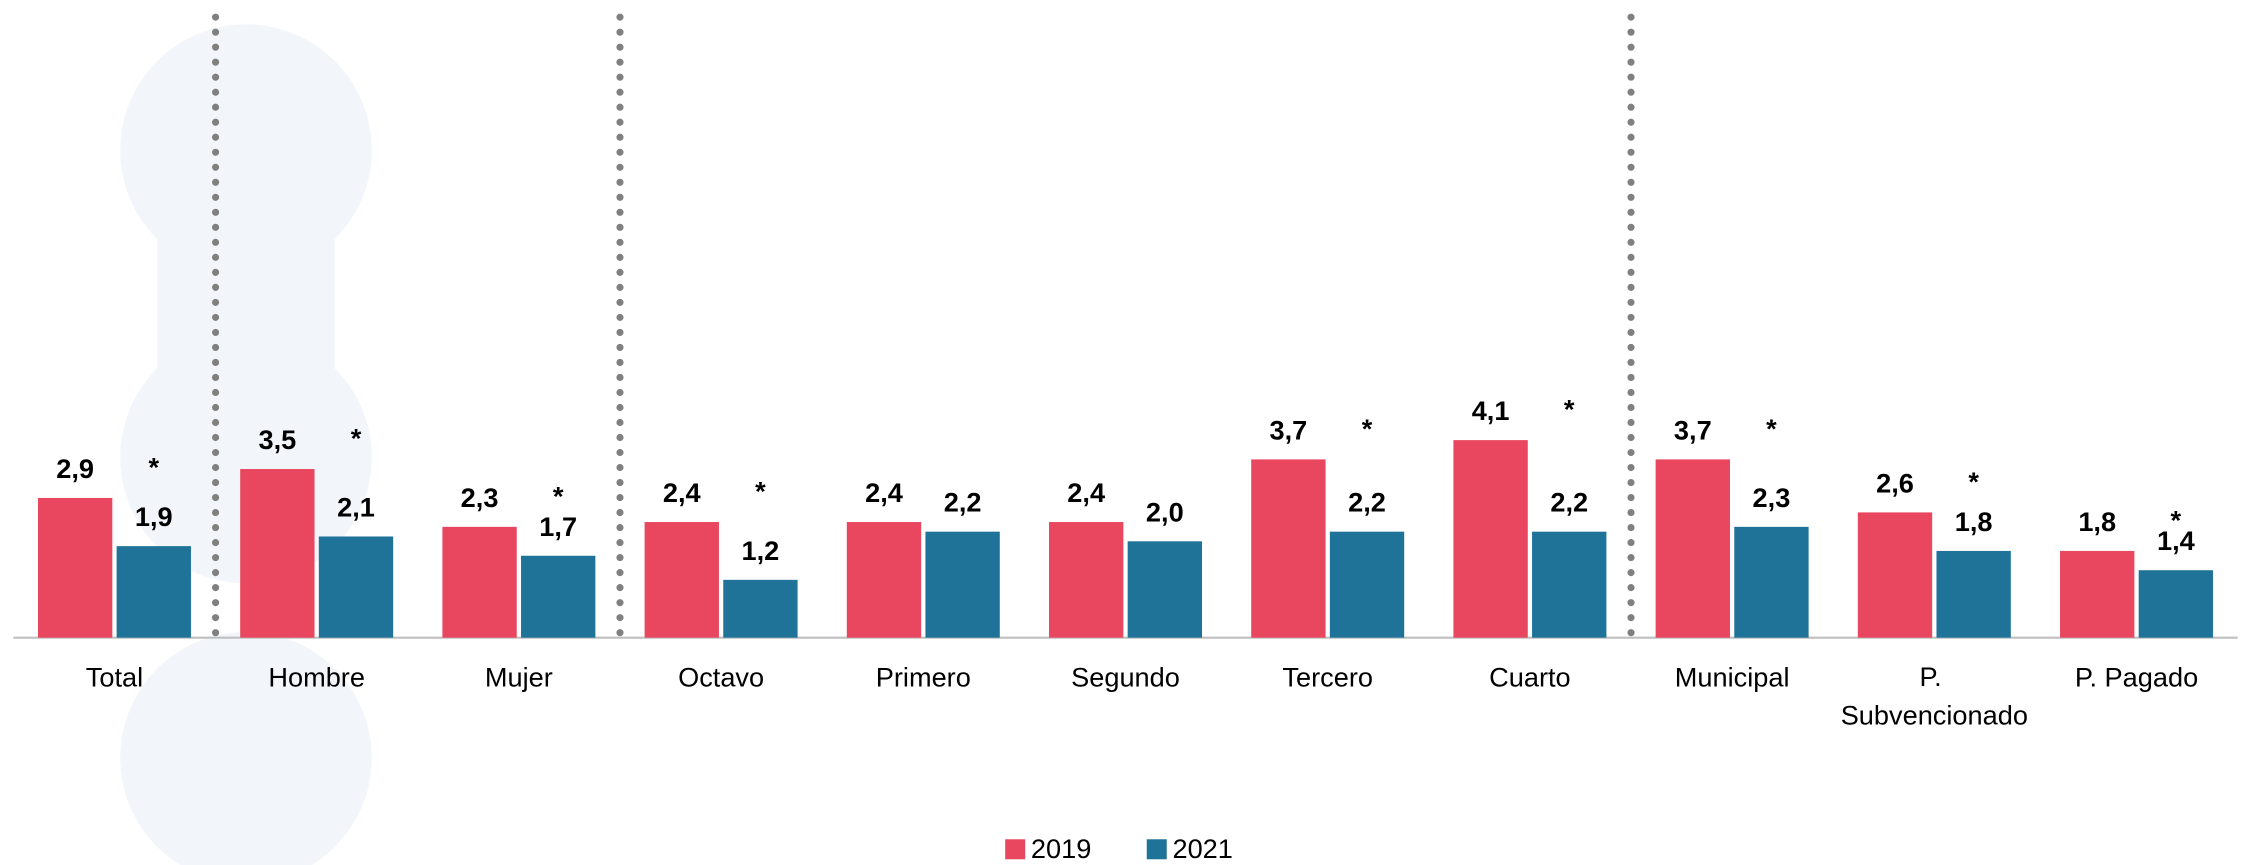  I want to click on background-decoration, so click(246, 444).